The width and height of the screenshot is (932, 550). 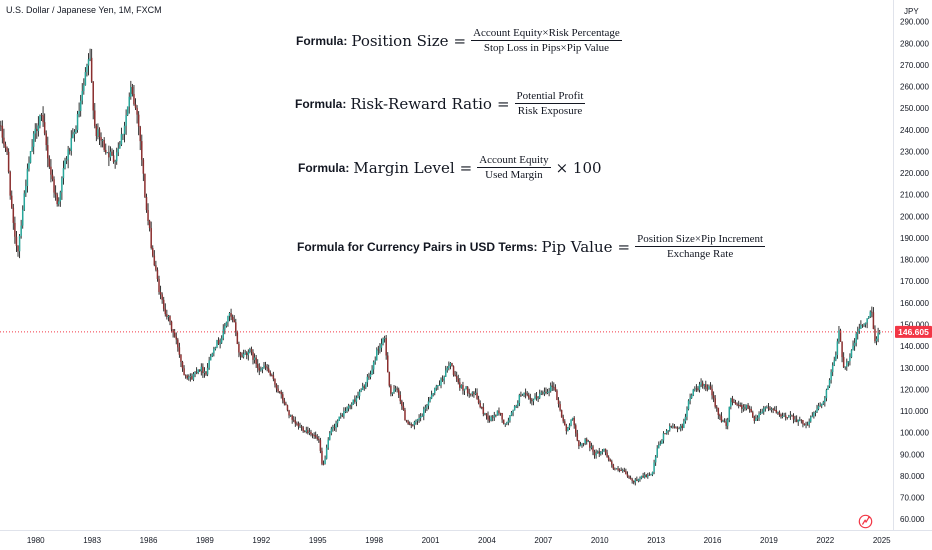 I want to click on x-tick-label: 2001, so click(x=431, y=540).